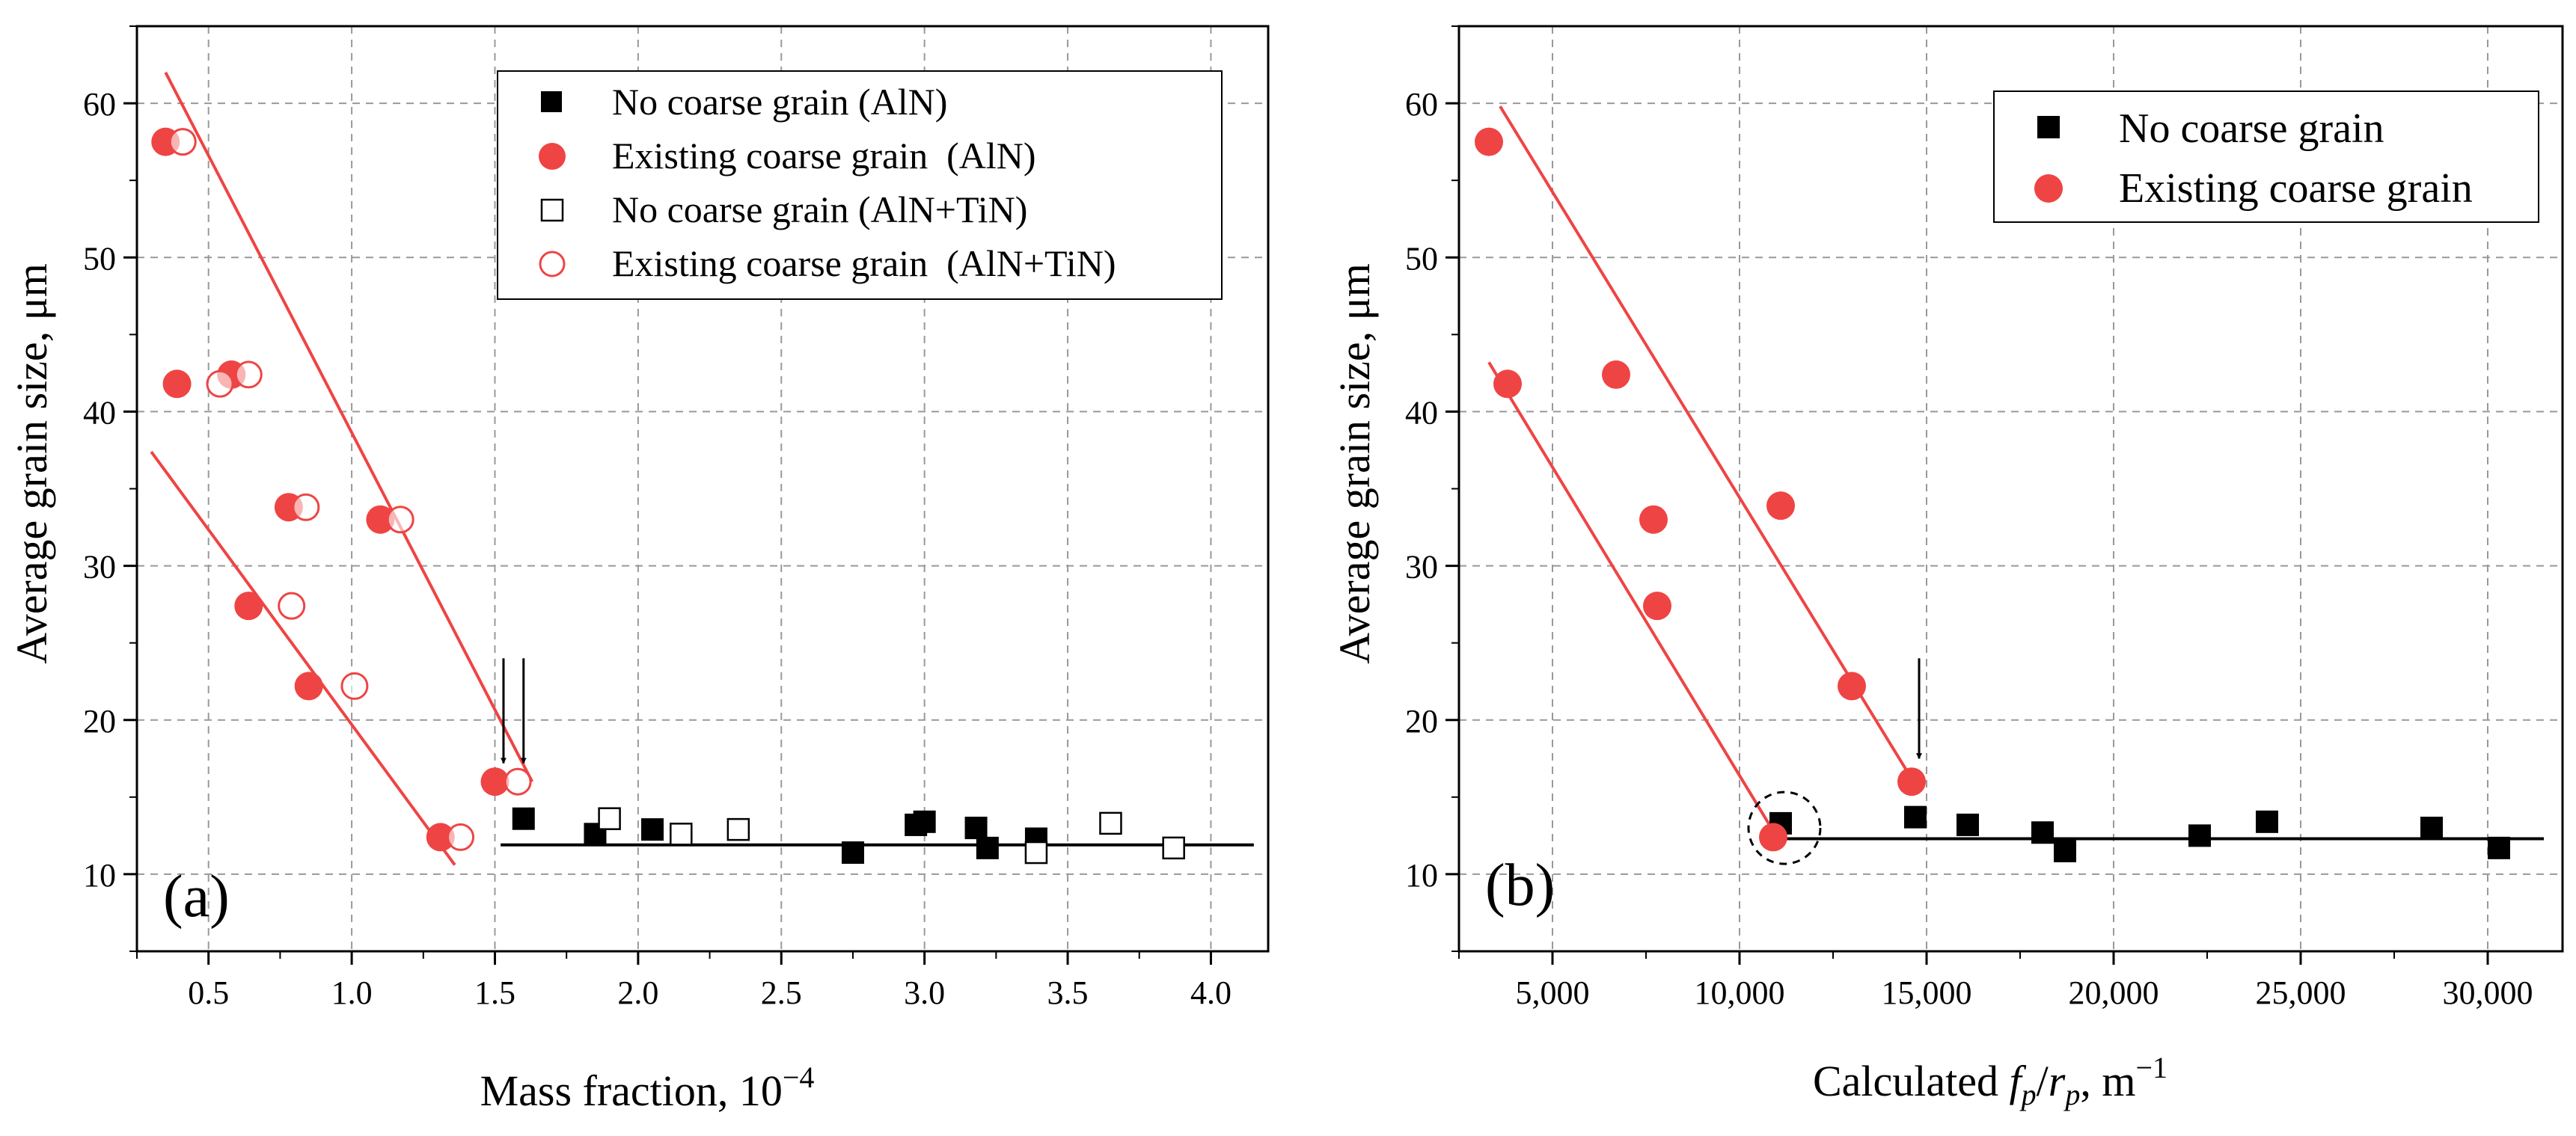 The height and width of the screenshot is (1136, 2576). I want to click on y-tick-label-a-1: 20, so click(99, 721).